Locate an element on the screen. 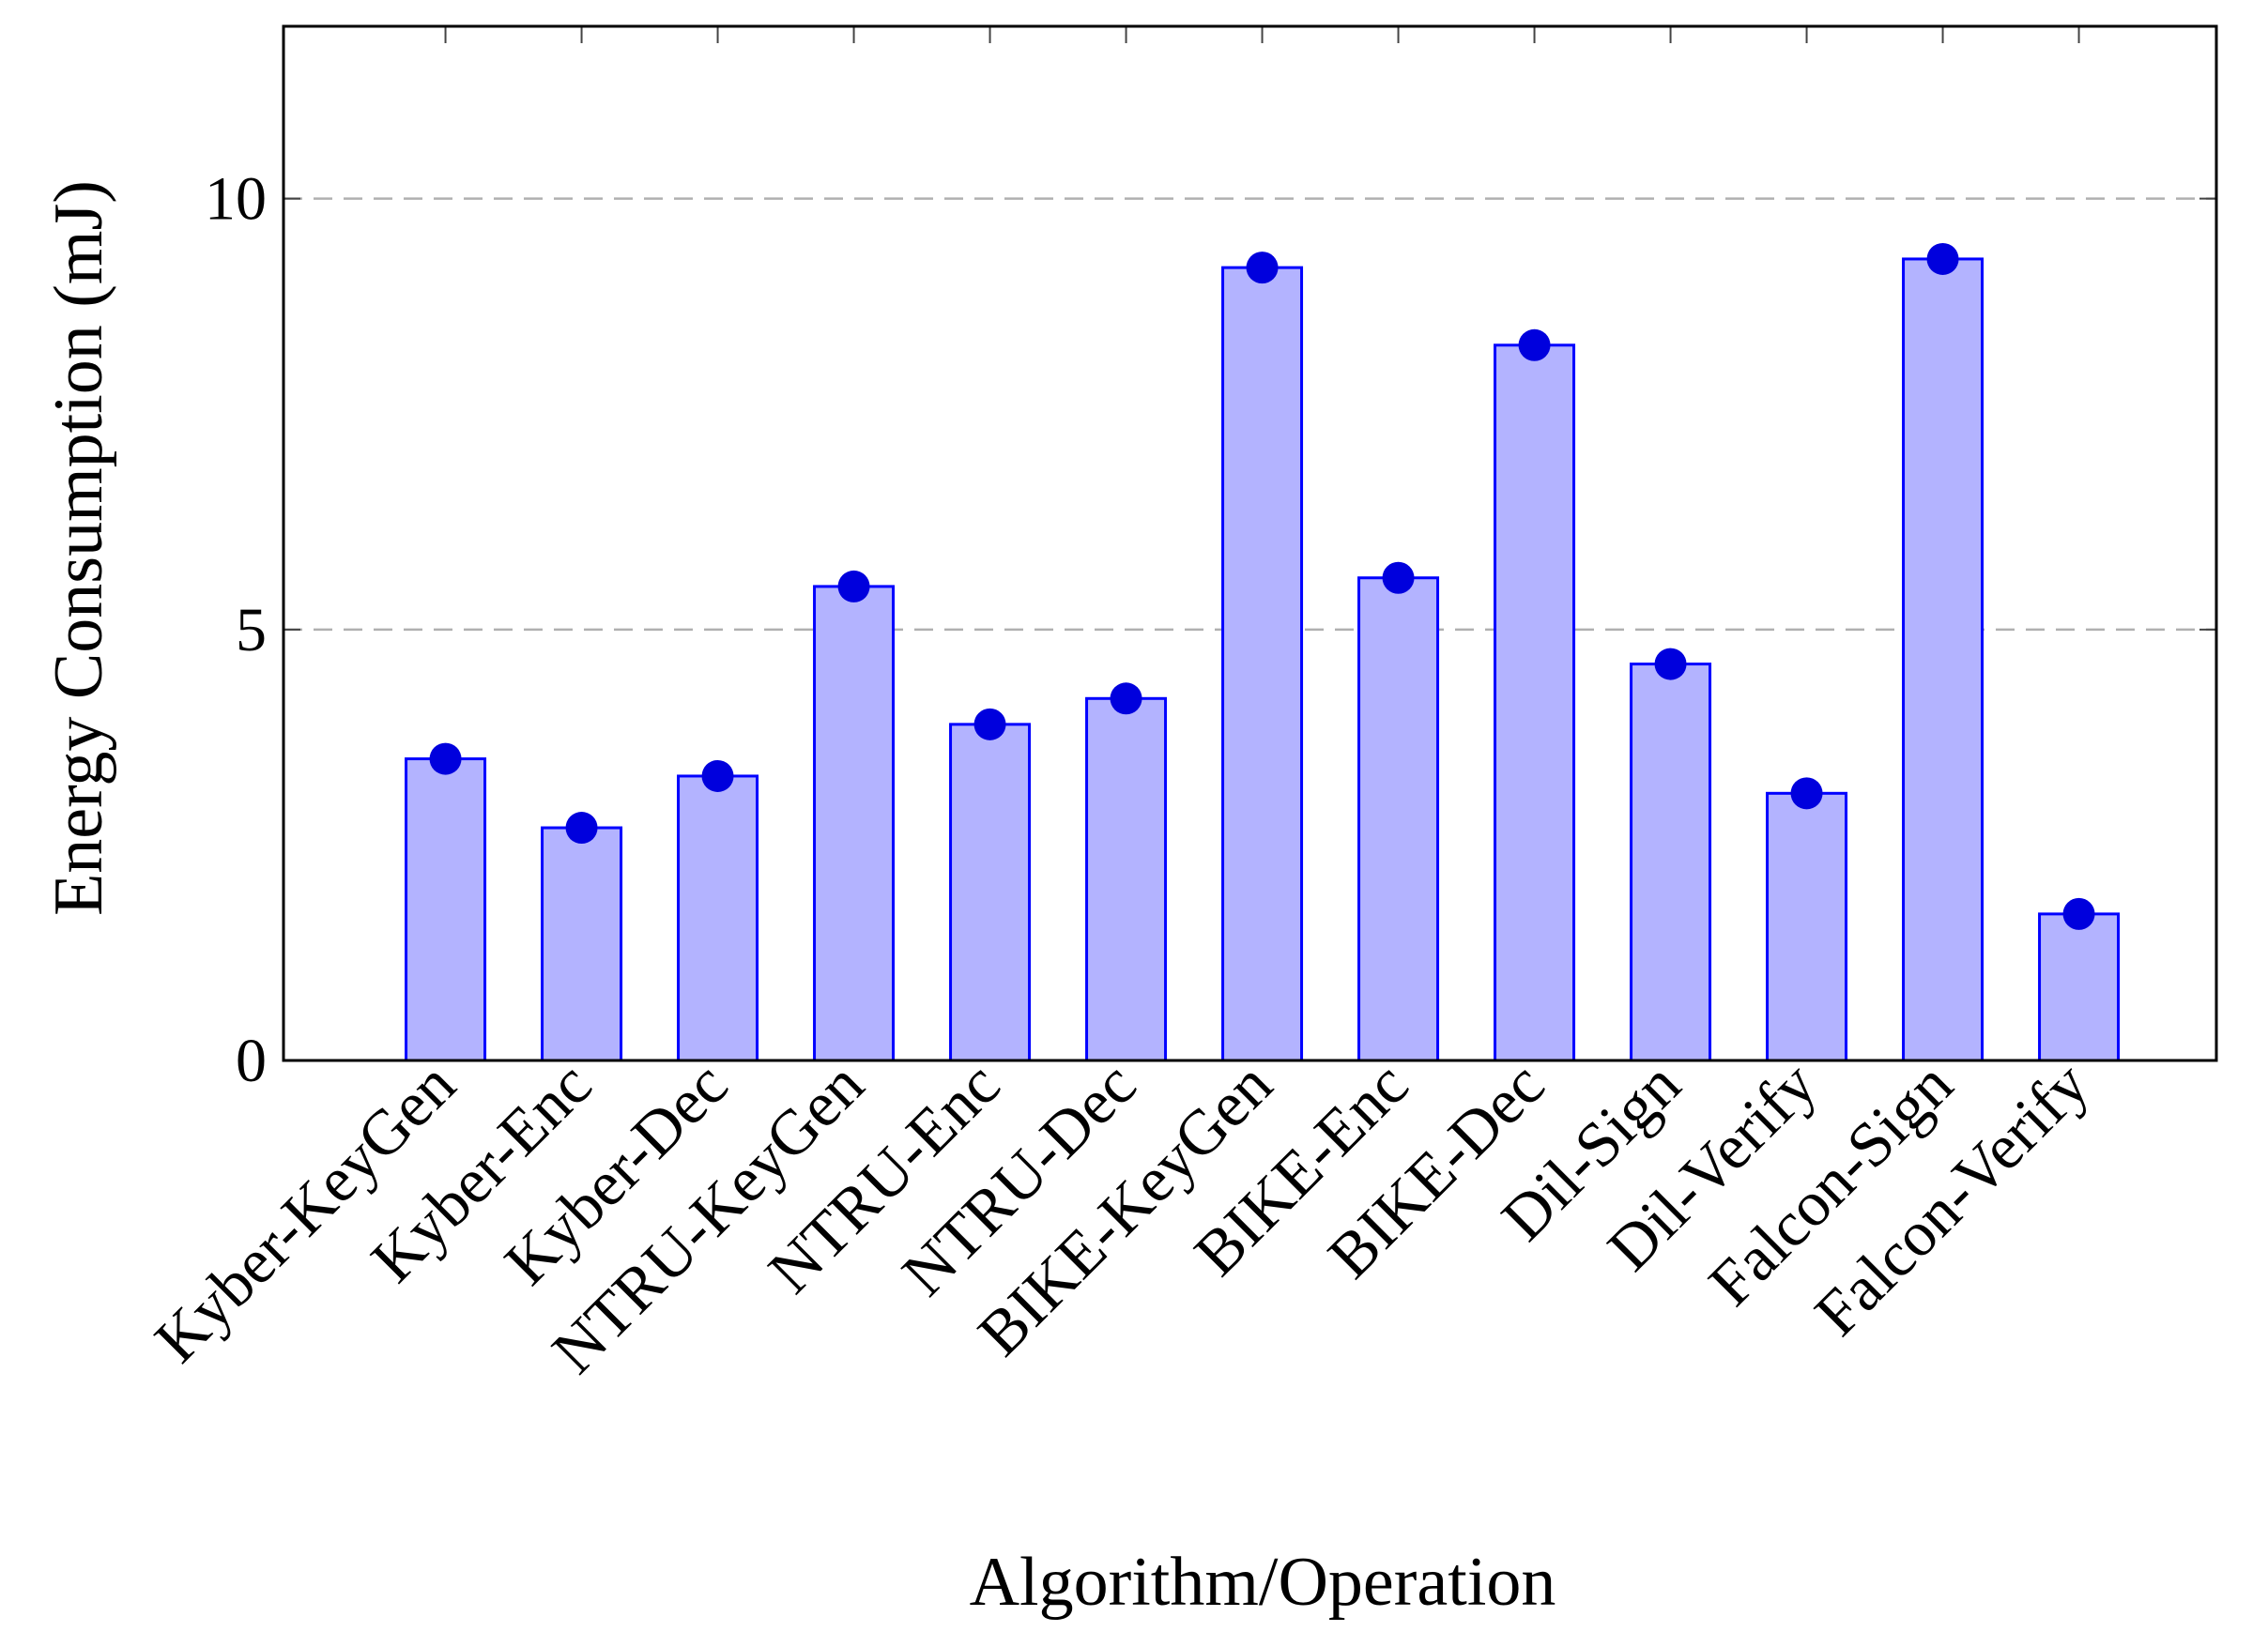 The width and height of the screenshot is (2268, 1647). y-tick-label: 5 is located at coordinates (251, 630).